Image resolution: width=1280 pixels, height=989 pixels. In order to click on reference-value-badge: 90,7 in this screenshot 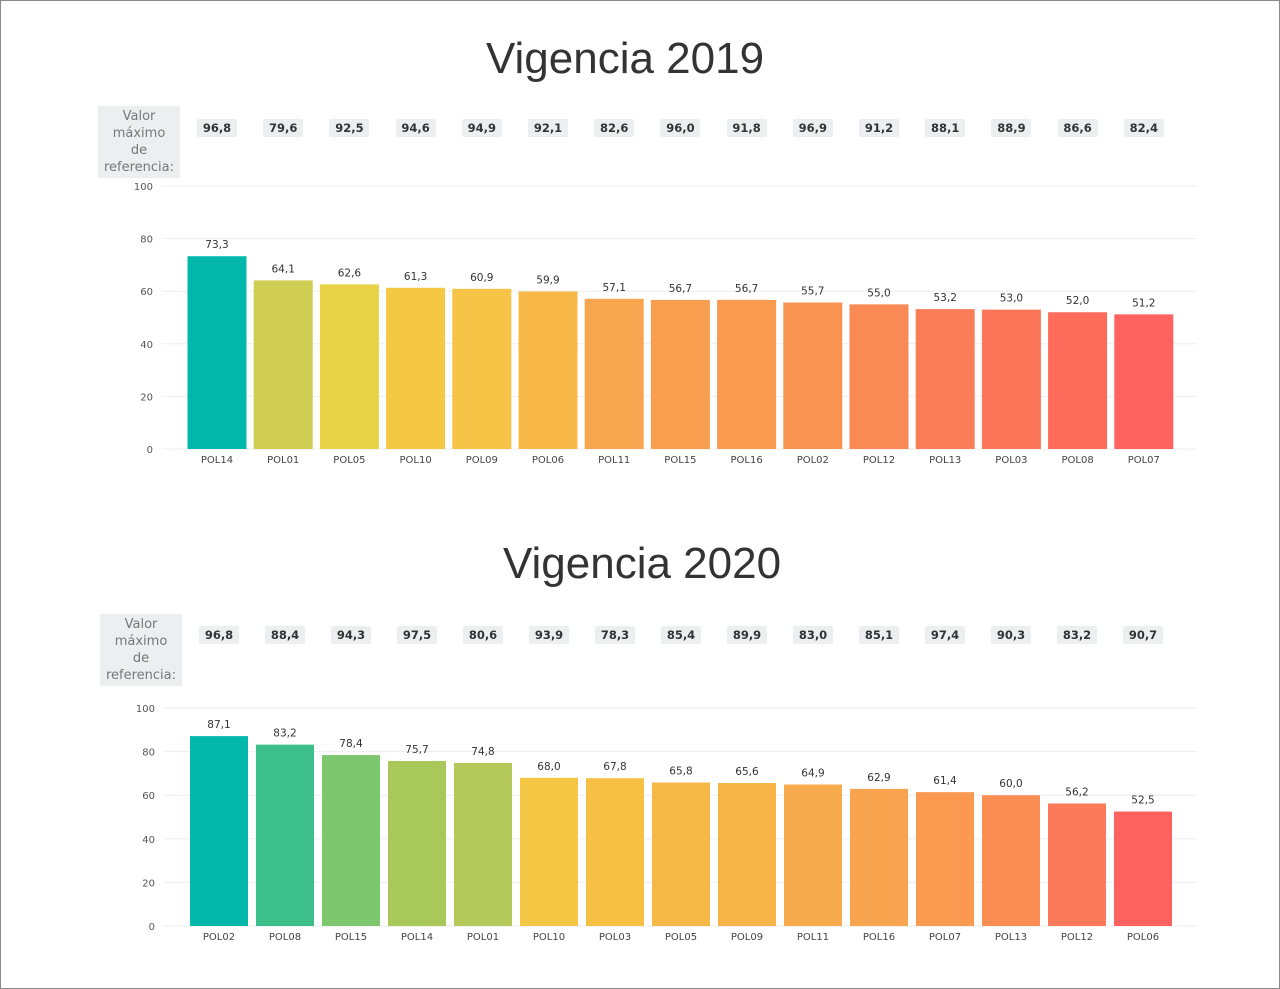, I will do `click(1143, 635)`.